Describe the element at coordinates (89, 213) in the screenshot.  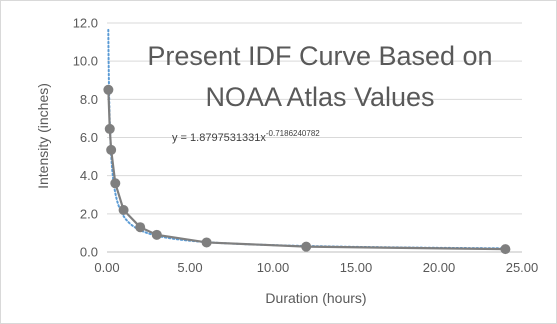
I see `y-tick-label: 2.0` at that location.